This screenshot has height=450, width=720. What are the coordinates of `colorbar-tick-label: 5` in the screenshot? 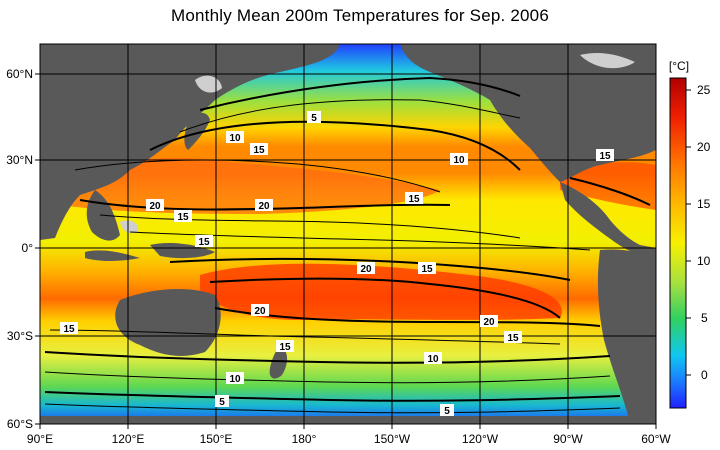 It's located at (704, 318).